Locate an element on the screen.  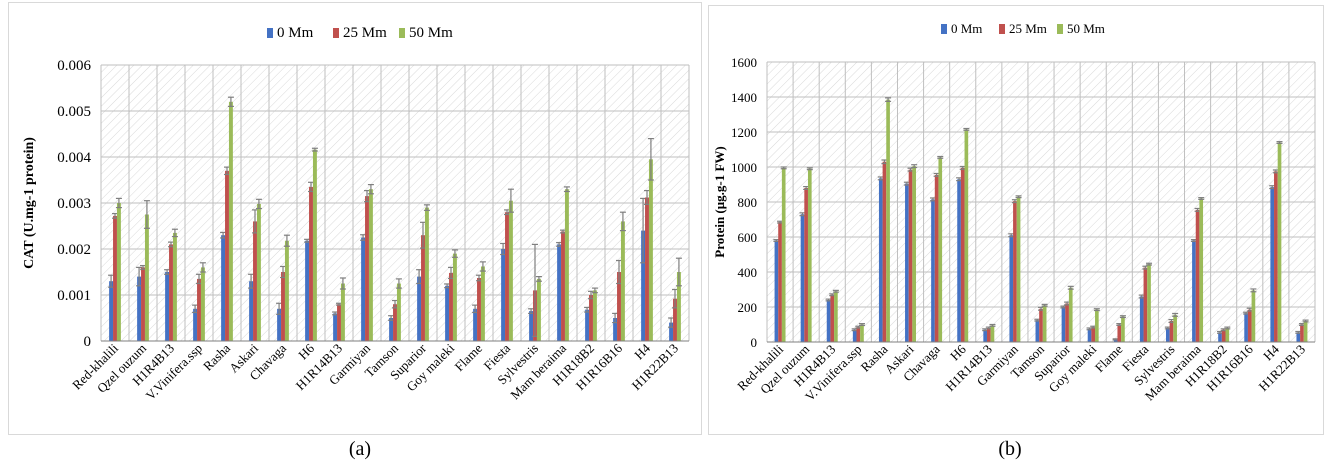
y-tick-label: 0.003 is located at coordinates (74, 204).